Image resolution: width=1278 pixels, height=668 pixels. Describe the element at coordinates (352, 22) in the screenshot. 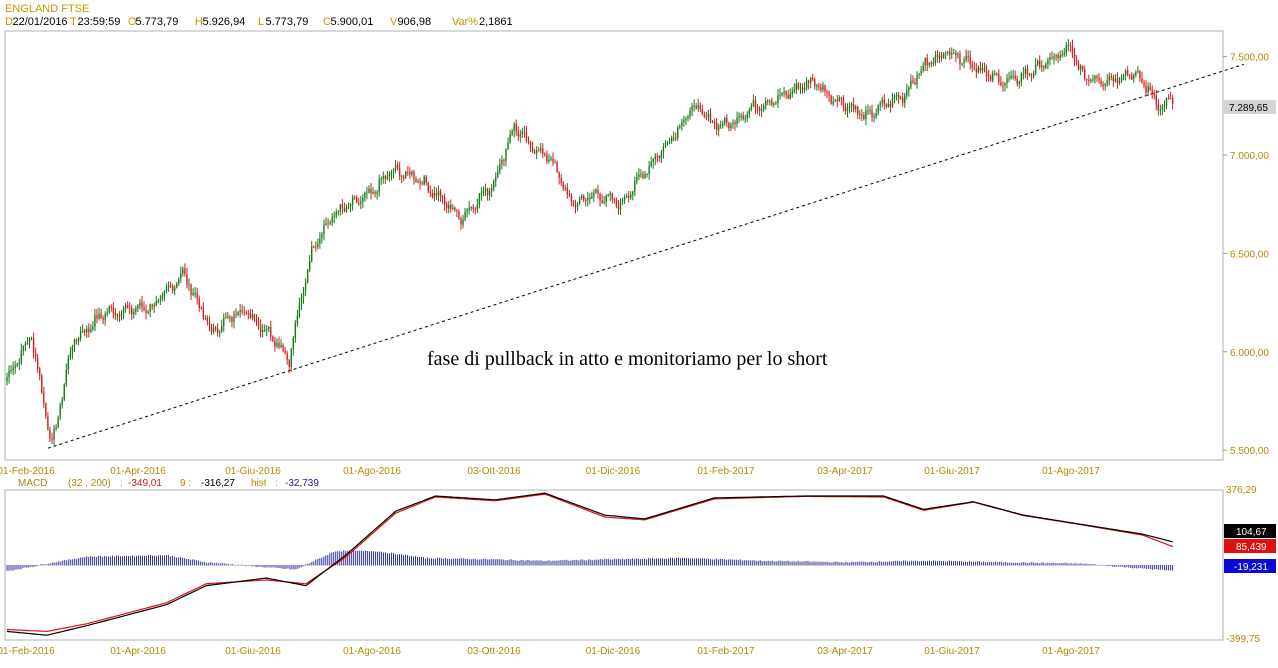

I see `readout-value: 5.900,01` at that location.